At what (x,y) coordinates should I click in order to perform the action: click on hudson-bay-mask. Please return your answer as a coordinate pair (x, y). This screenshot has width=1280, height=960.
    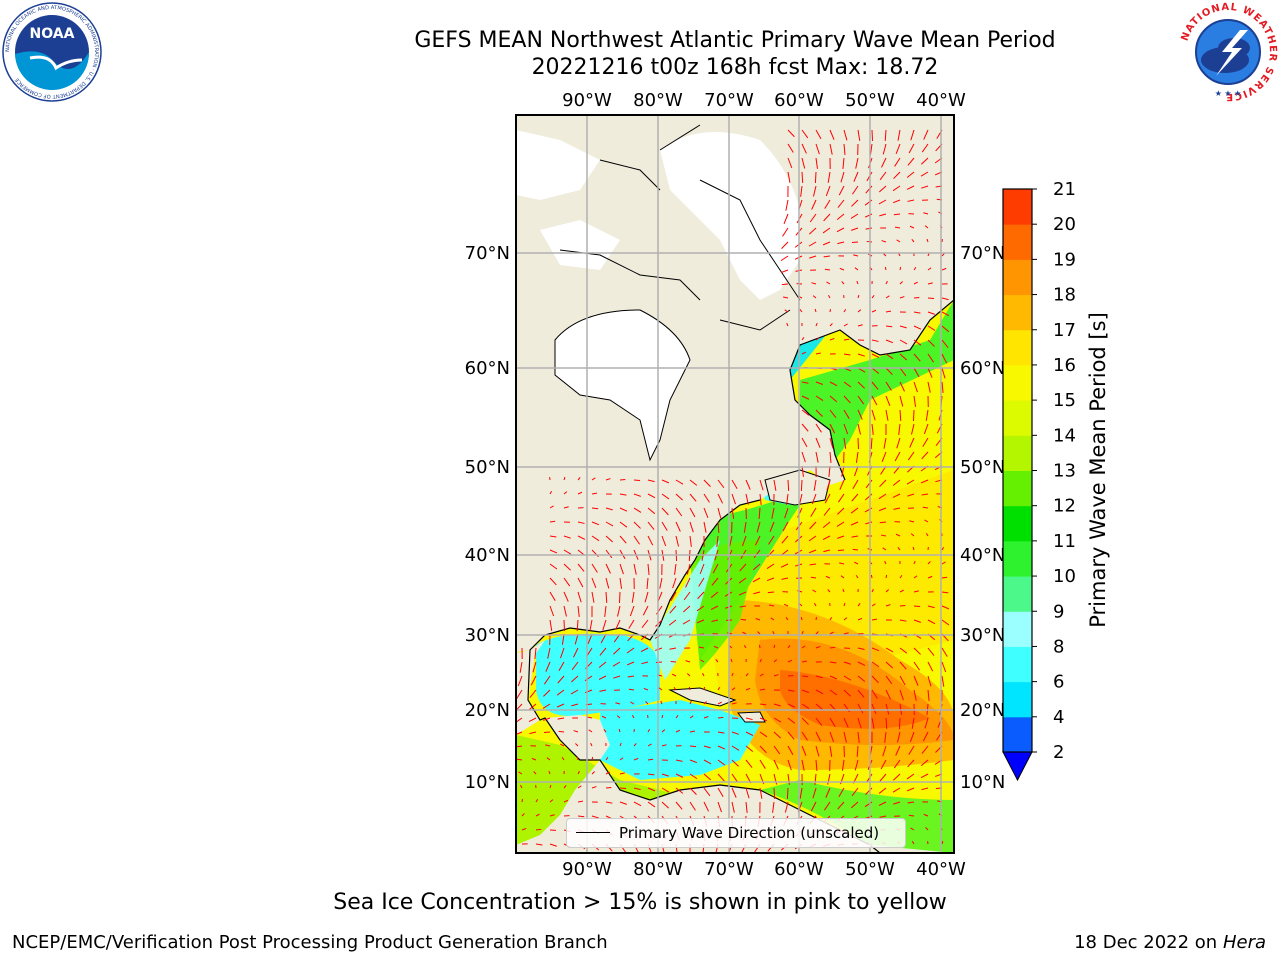
    Looking at the image, I should click on (622, 385).